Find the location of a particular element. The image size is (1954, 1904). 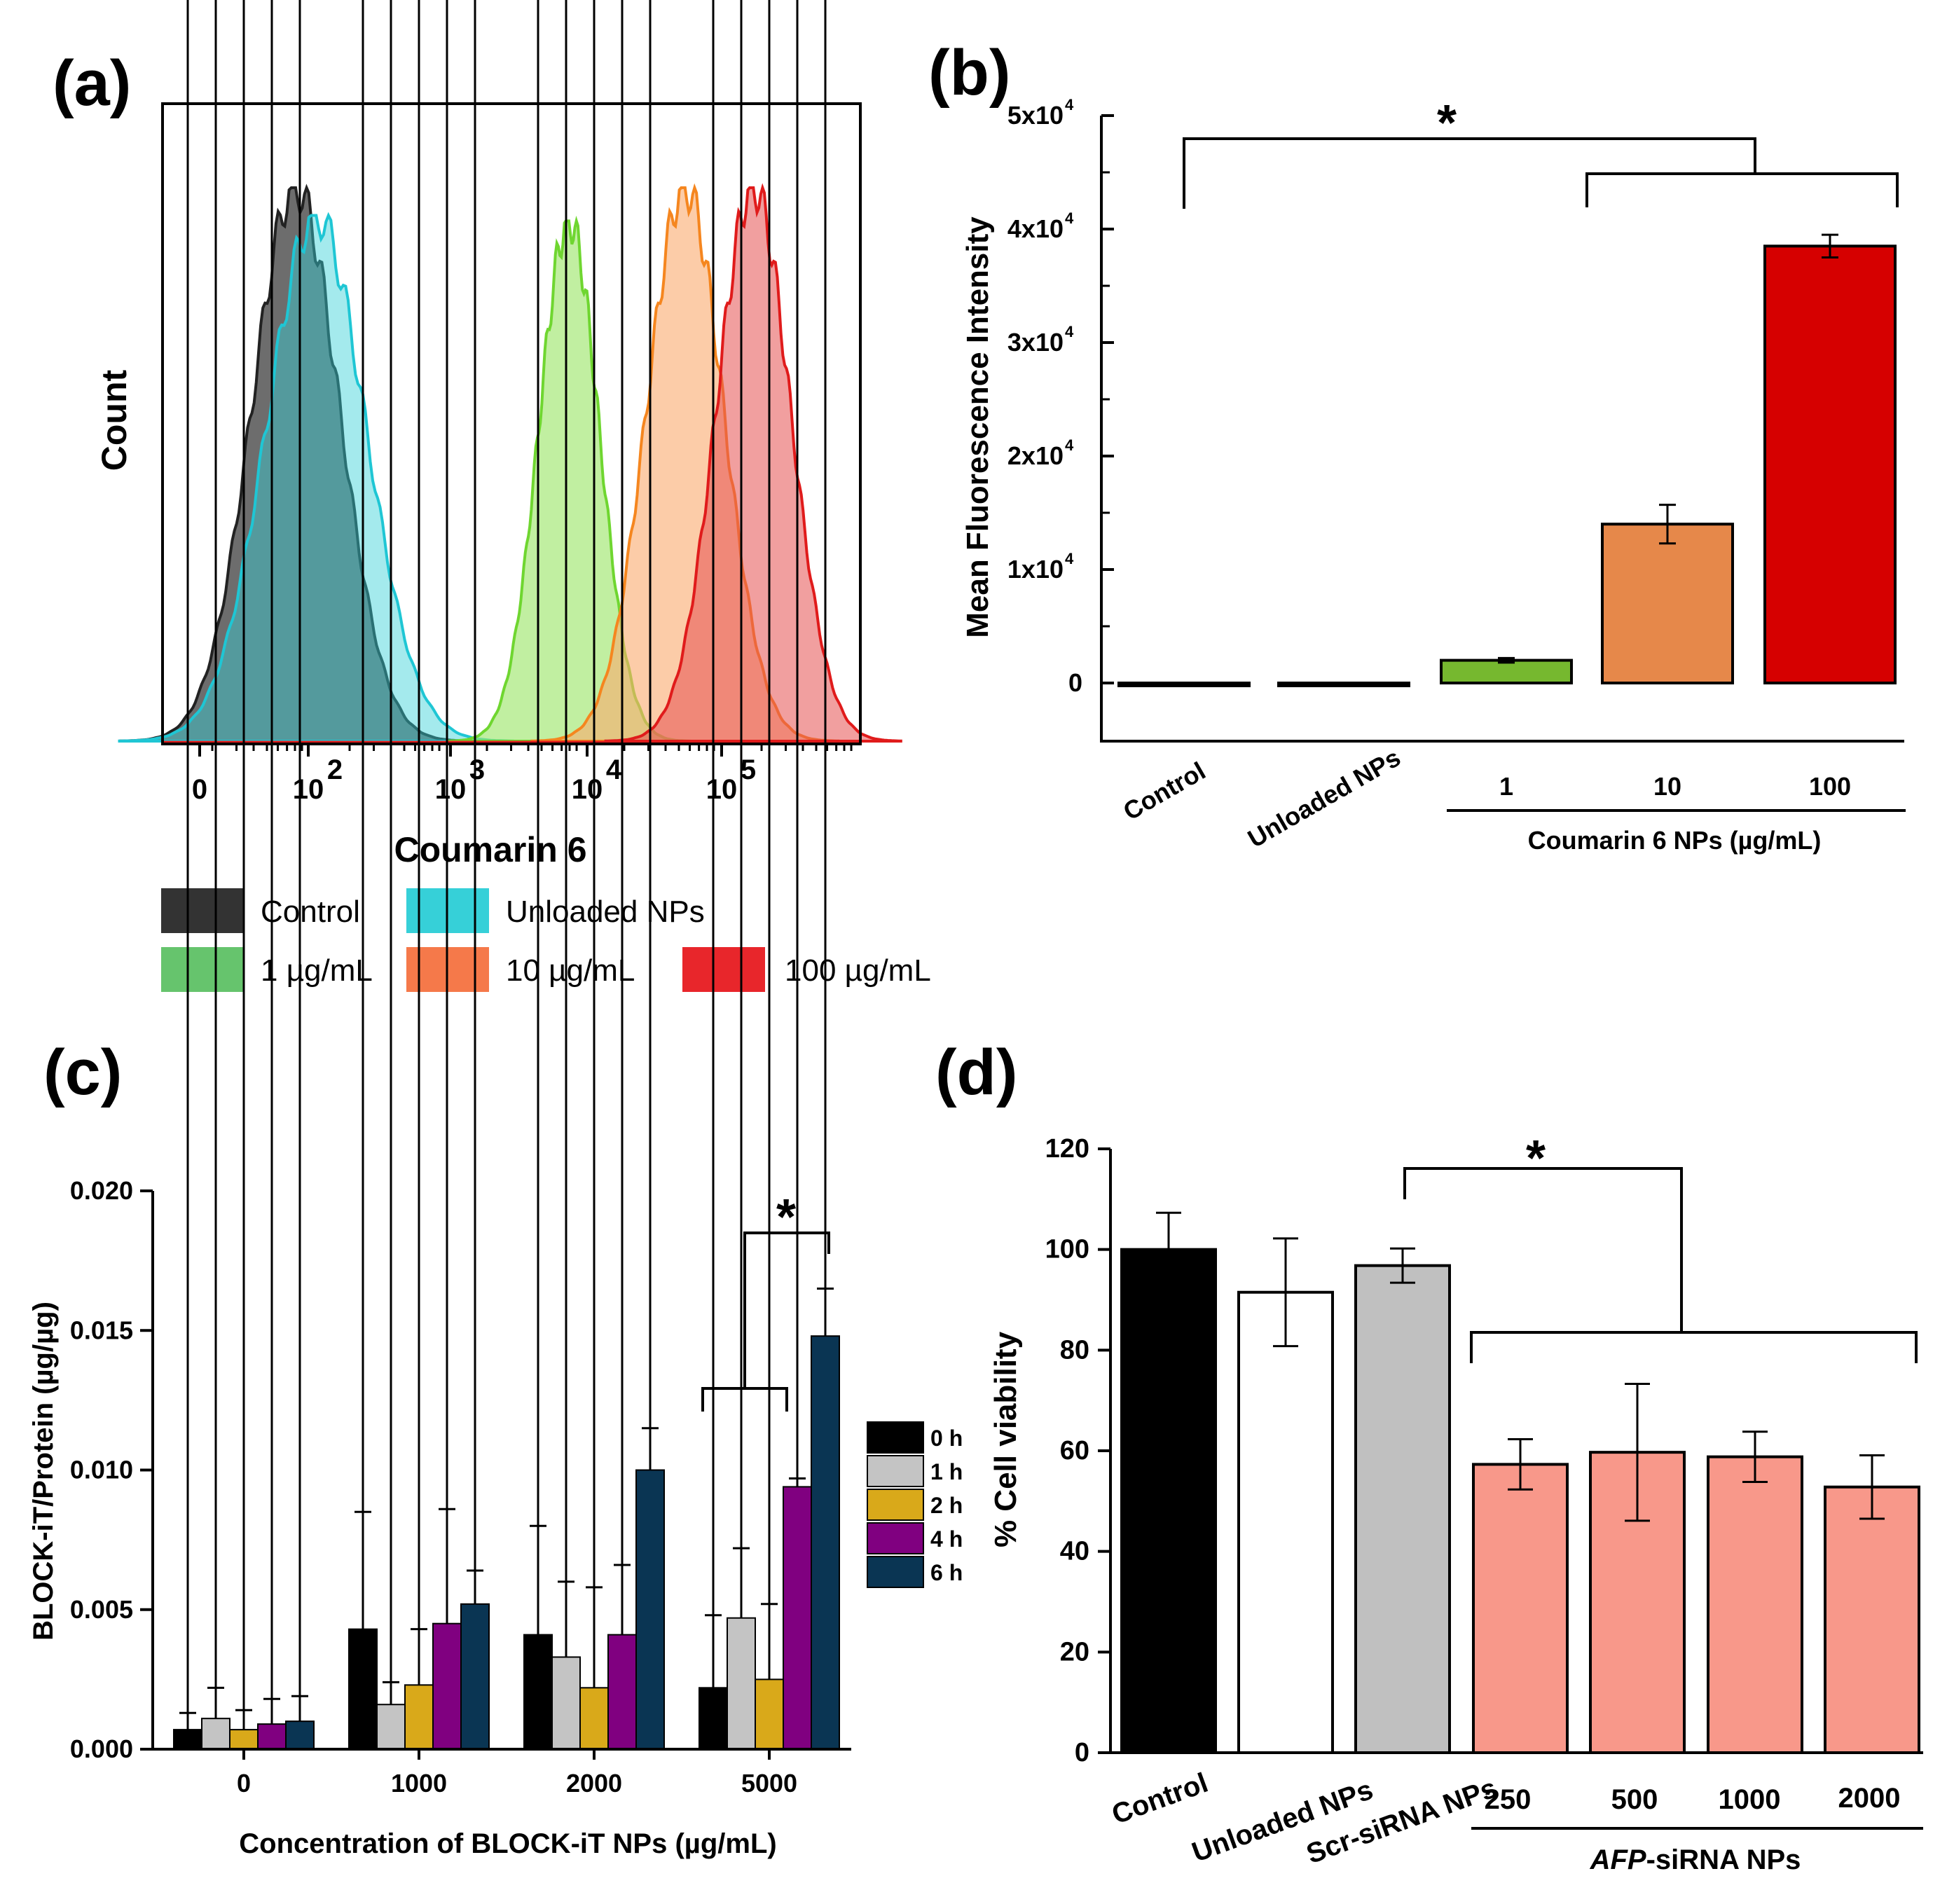

x-tick-label: 0 is located at coordinates (244, 1783).